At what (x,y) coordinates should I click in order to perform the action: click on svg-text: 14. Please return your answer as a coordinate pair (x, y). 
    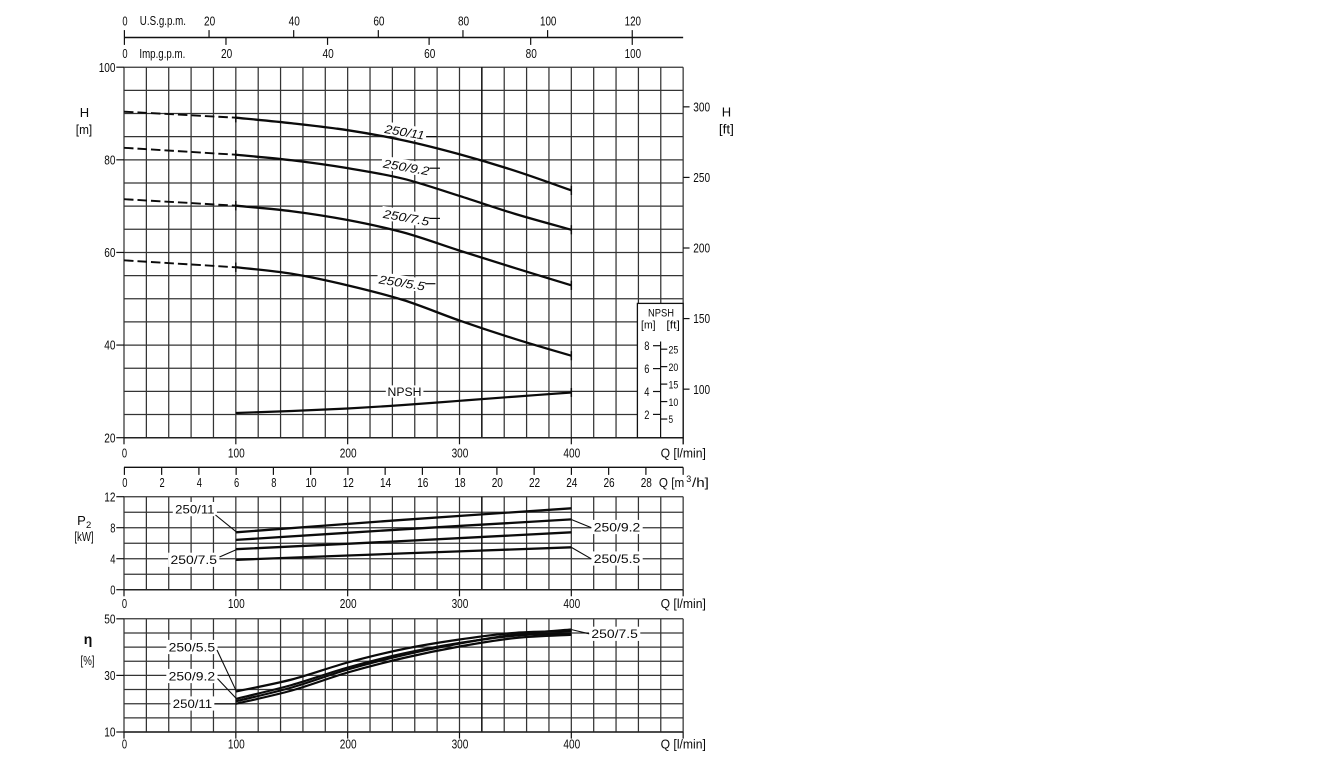
    Looking at the image, I should click on (385, 482).